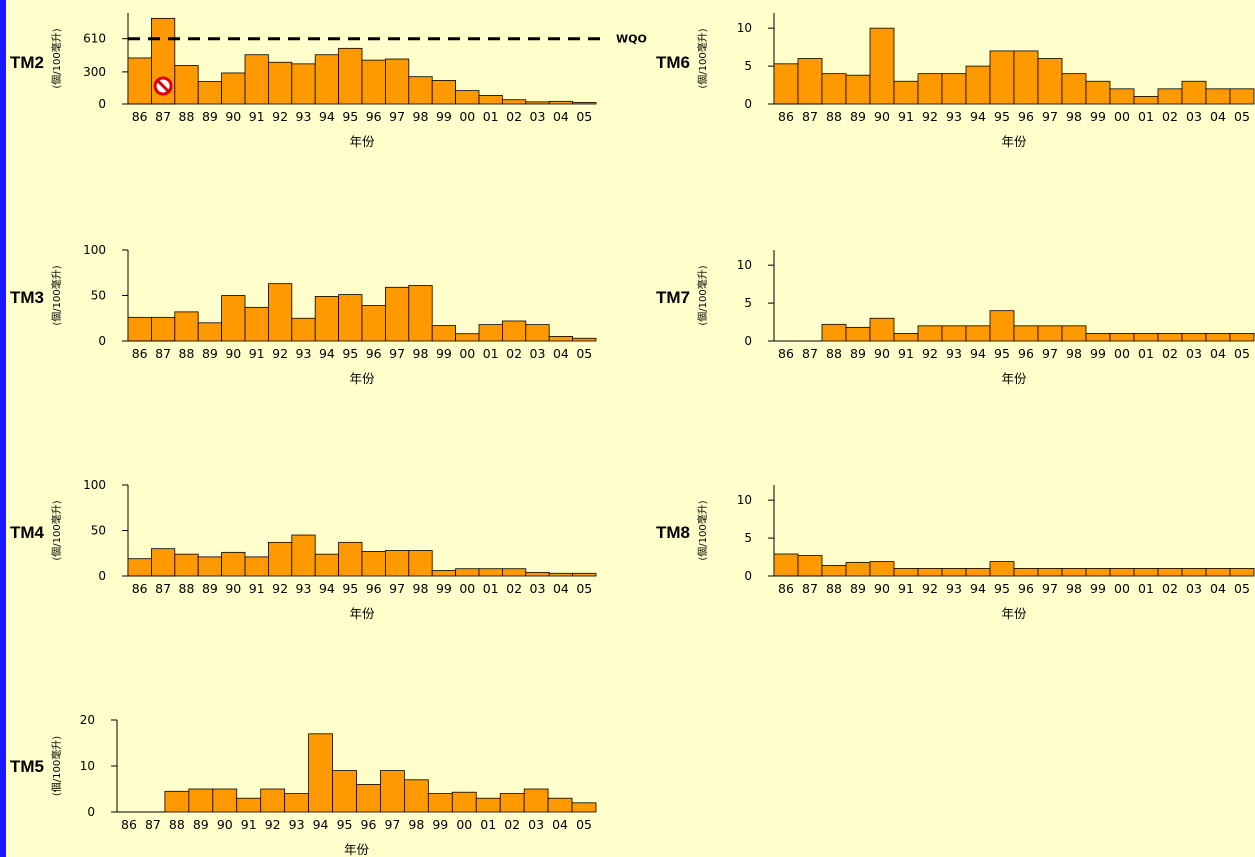  I want to click on tm8-x-tick-label: 92, so click(930, 588).